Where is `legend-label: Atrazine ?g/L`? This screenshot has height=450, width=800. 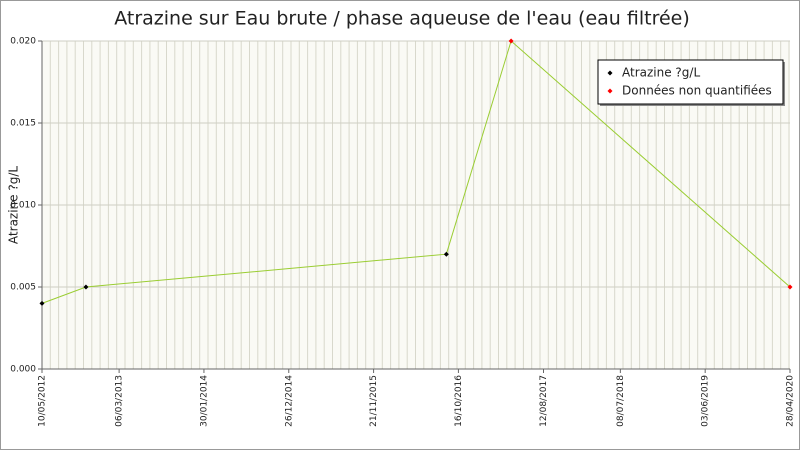
legend-label: Atrazine ?g/L is located at coordinates (661, 73).